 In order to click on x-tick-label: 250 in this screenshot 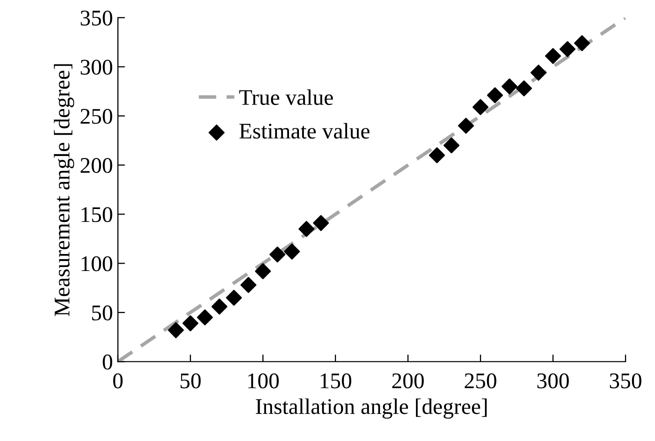, I will do `click(480, 380)`.